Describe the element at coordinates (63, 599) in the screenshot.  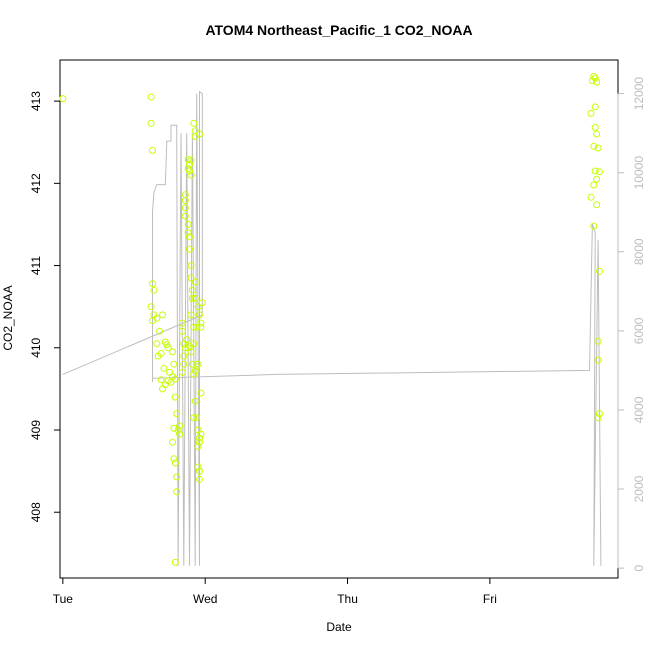
I see `x-tick-label: Tue` at that location.